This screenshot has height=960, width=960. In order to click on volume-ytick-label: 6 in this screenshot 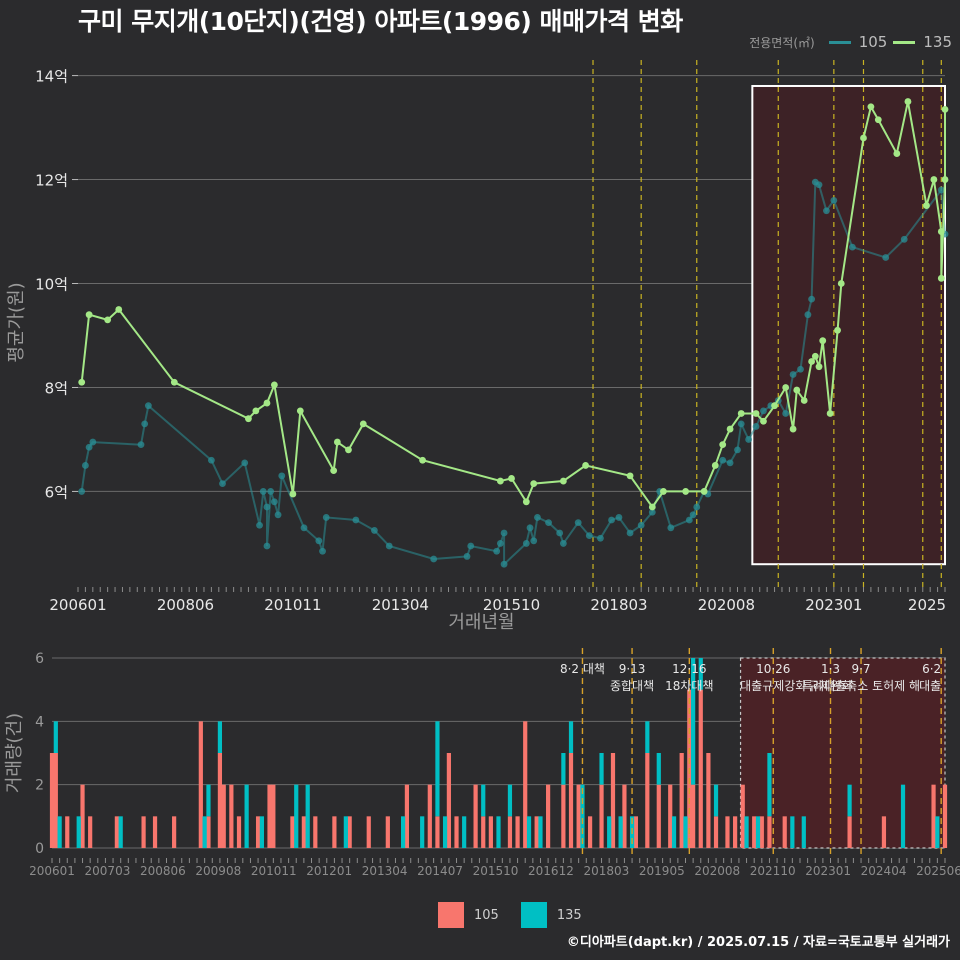, I will do `click(39, 659)`.